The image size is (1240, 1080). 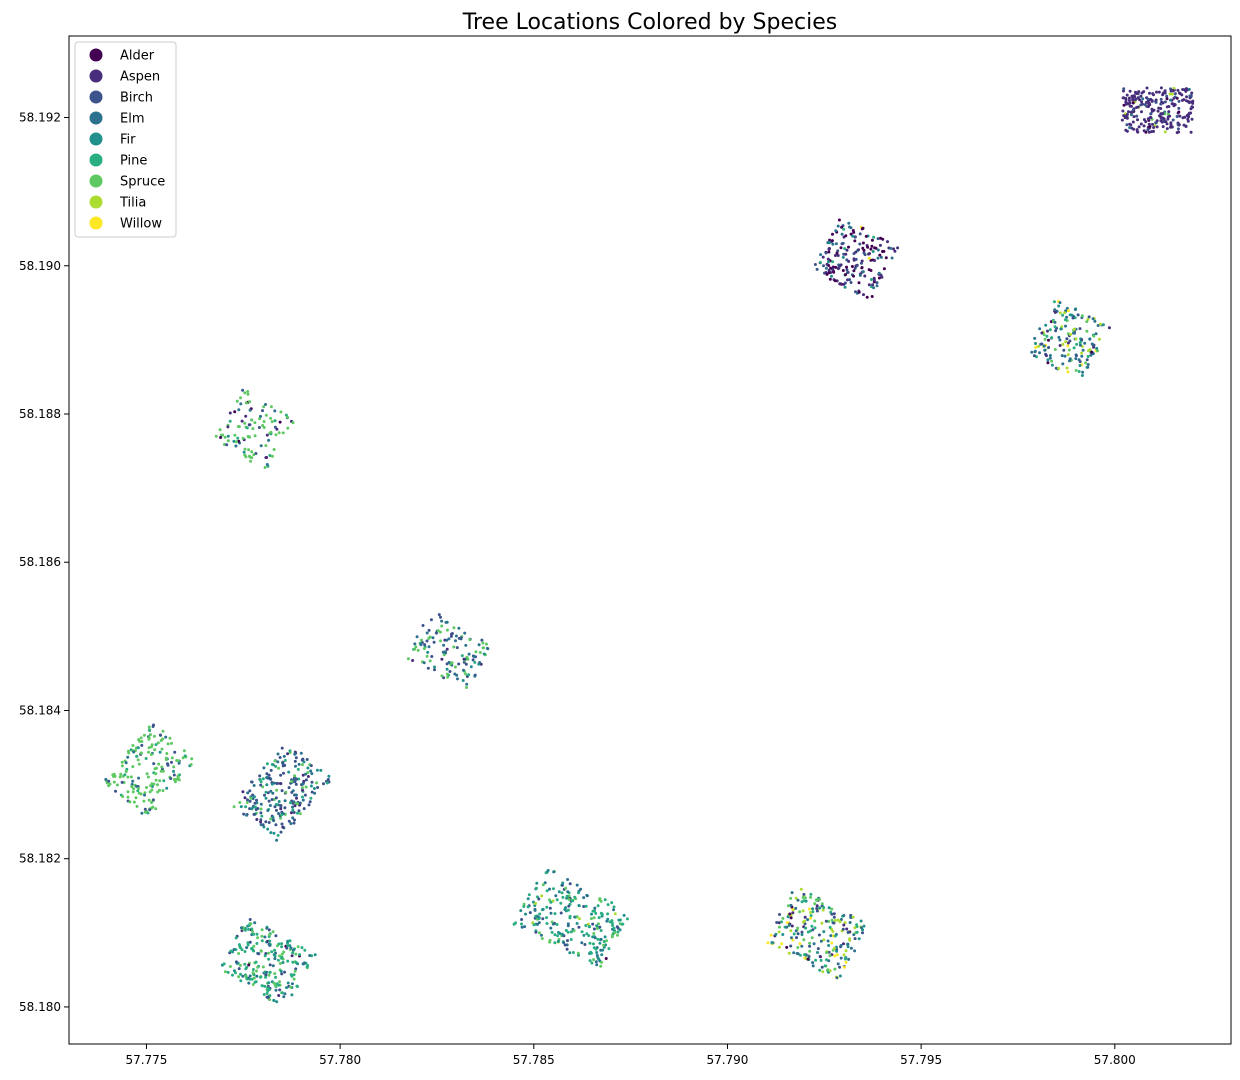 What do you see at coordinates (340, 1060) in the screenshot?
I see `x-tick-label: 57.780` at bounding box center [340, 1060].